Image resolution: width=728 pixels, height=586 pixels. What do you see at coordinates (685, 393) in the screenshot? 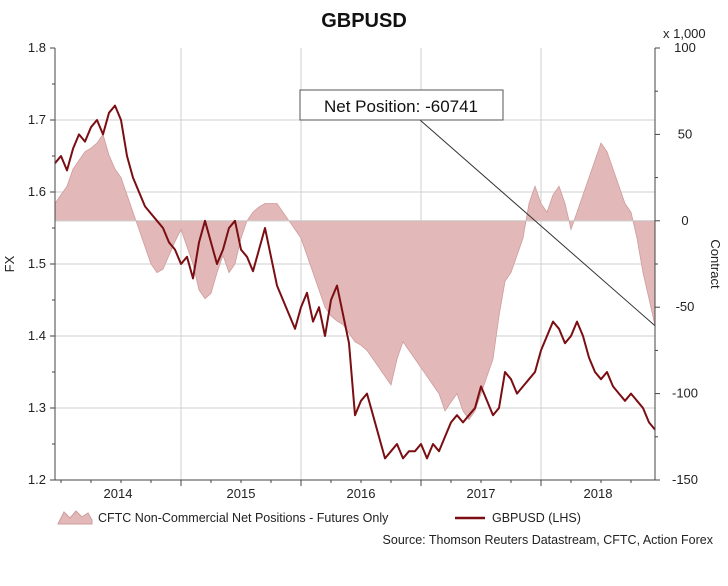
I see `right-tick-label: -100` at bounding box center [685, 393].